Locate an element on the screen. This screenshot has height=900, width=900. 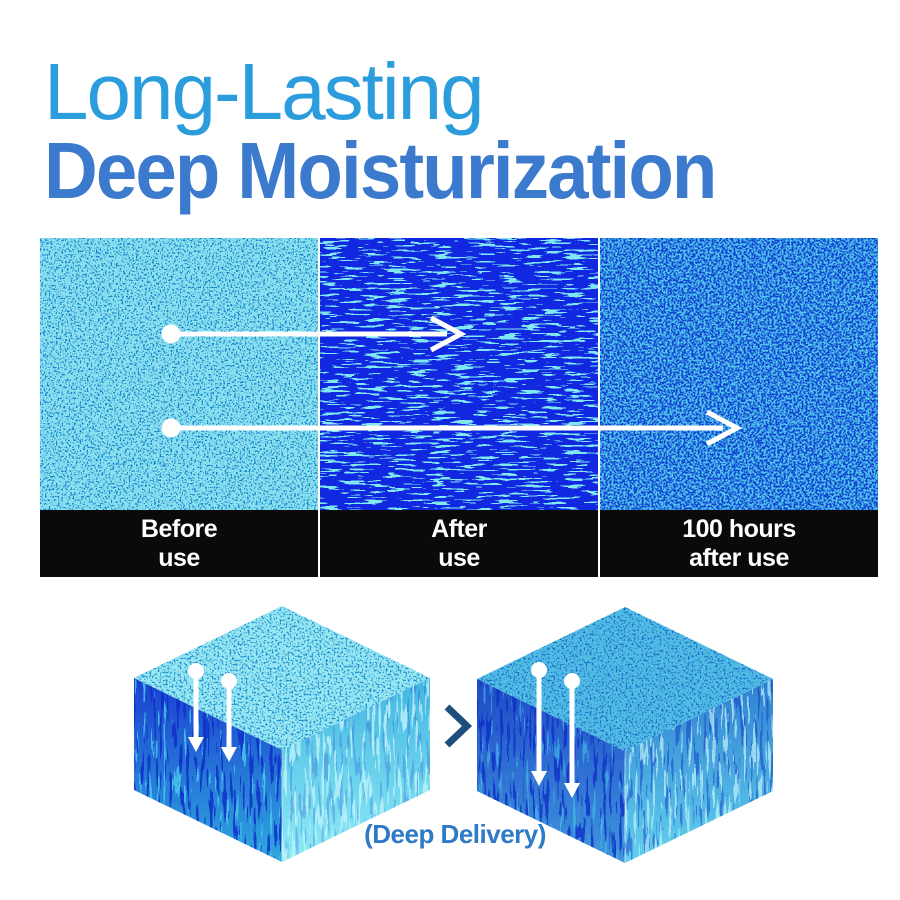
label-bar-100h: 100 hours after use is located at coordinates (739, 543).